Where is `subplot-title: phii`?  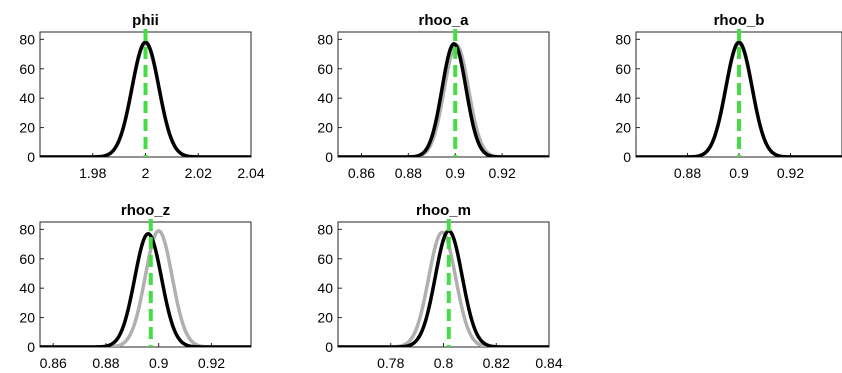 subplot-title: phii is located at coordinates (145, 20).